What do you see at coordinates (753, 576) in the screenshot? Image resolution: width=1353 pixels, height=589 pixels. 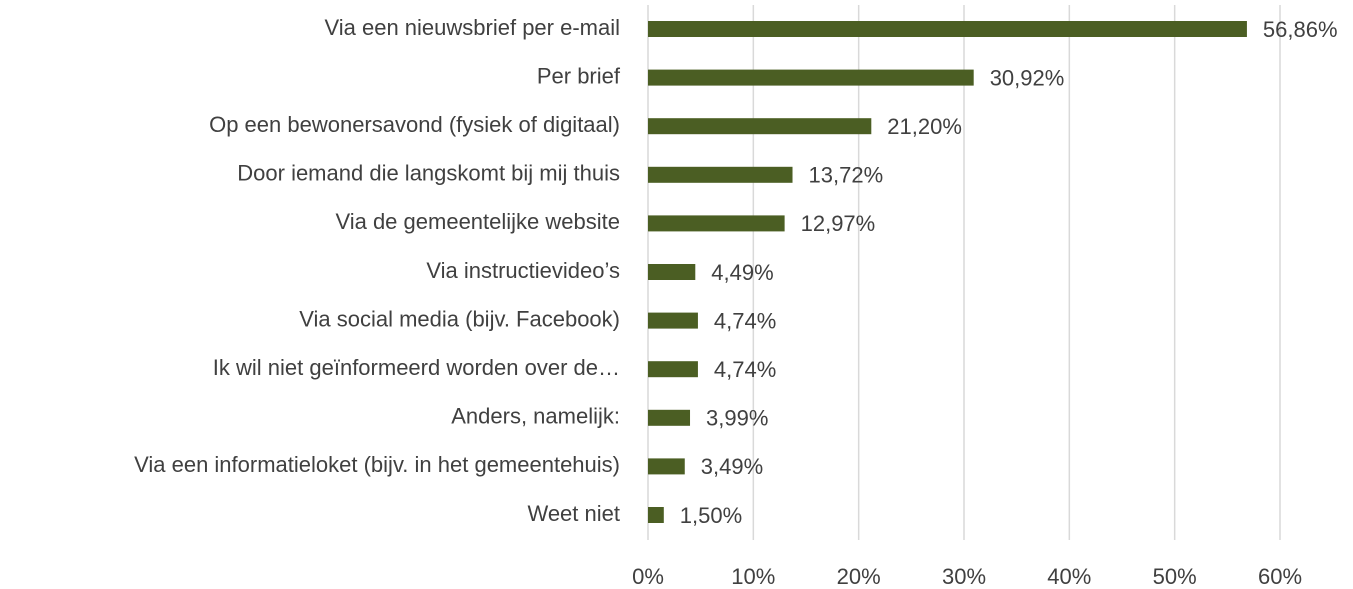 I see `x-tick-label: 10%` at bounding box center [753, 576].